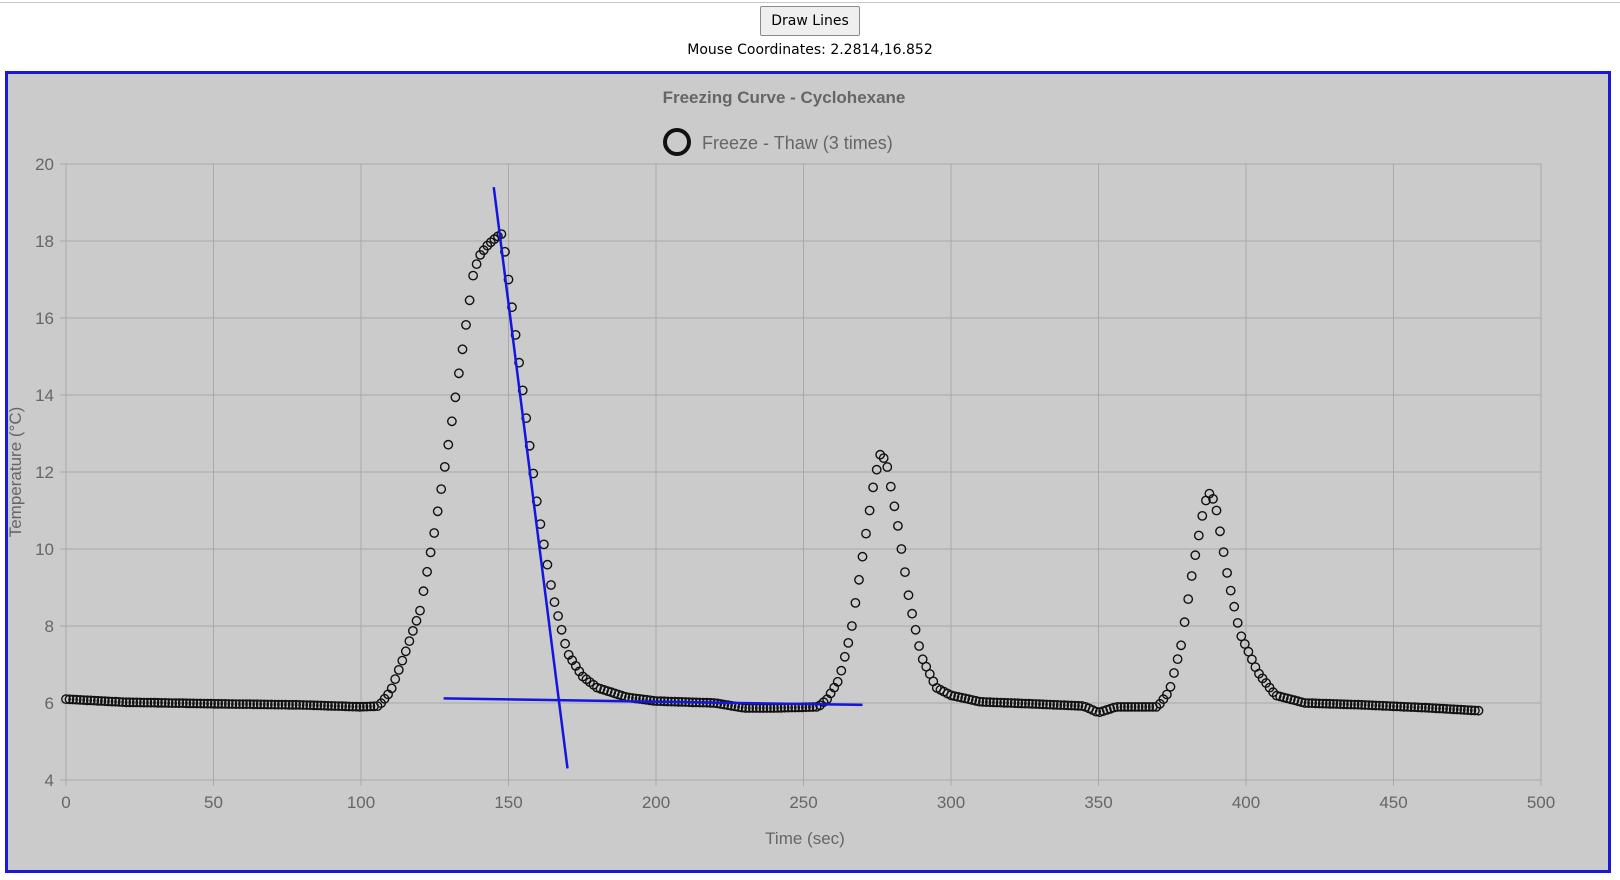 This screenshot has width=1620, height=880. What do you see at coordinates (361, 802) in the screenshot?
I see `x-tick-label: 100` at bounding box center [361, 802].